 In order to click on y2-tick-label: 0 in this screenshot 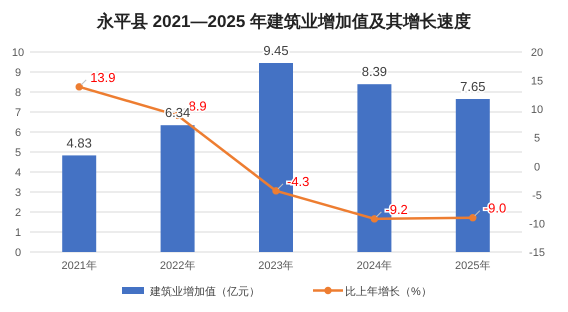, I will do `click(537, 167)`.